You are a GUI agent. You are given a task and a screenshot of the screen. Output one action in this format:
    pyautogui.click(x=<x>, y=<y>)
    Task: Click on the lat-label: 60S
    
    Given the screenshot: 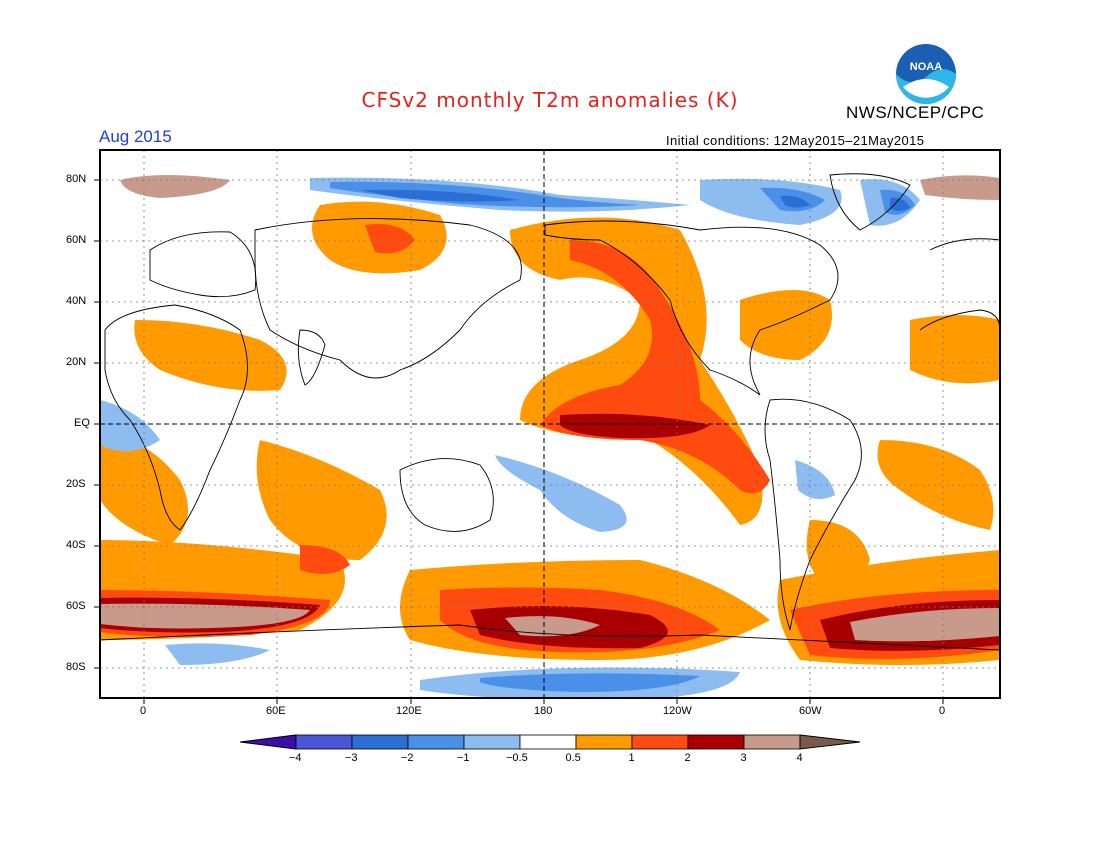 What is the action you would take?
    pyautogui.click(x=76, y=606)
    